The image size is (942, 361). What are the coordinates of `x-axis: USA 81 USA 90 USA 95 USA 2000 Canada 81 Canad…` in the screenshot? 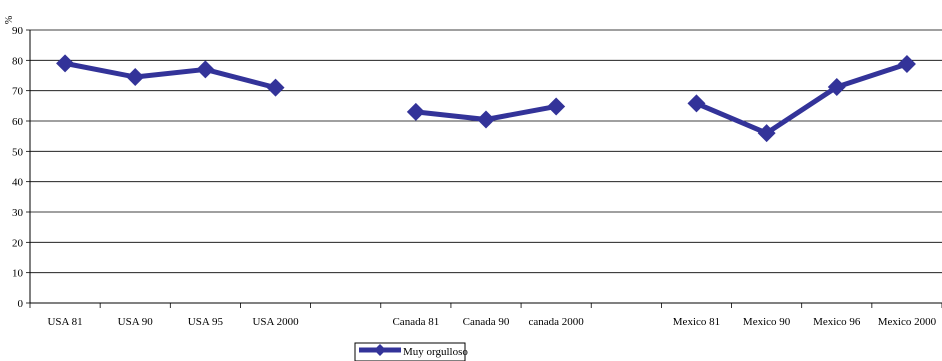 It's located at (485, 315).